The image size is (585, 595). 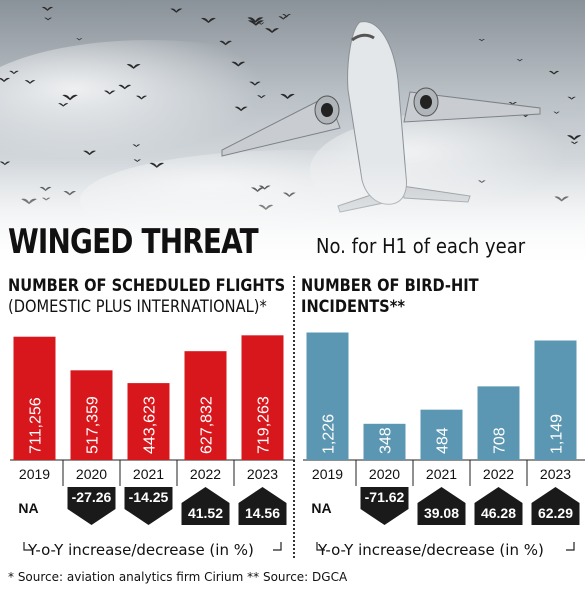 What do you see at coordinates (320, 546) in the screenshot?
I see `birdhit-bracket-left` at bounding box center [320, 546].